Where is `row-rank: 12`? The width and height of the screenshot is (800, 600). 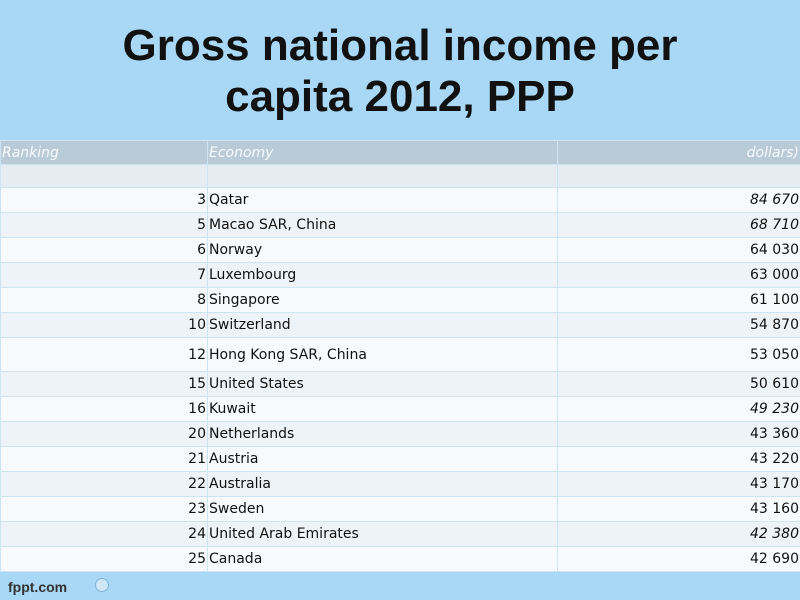
row-rank: 12 is located at coordinates (104, 354).